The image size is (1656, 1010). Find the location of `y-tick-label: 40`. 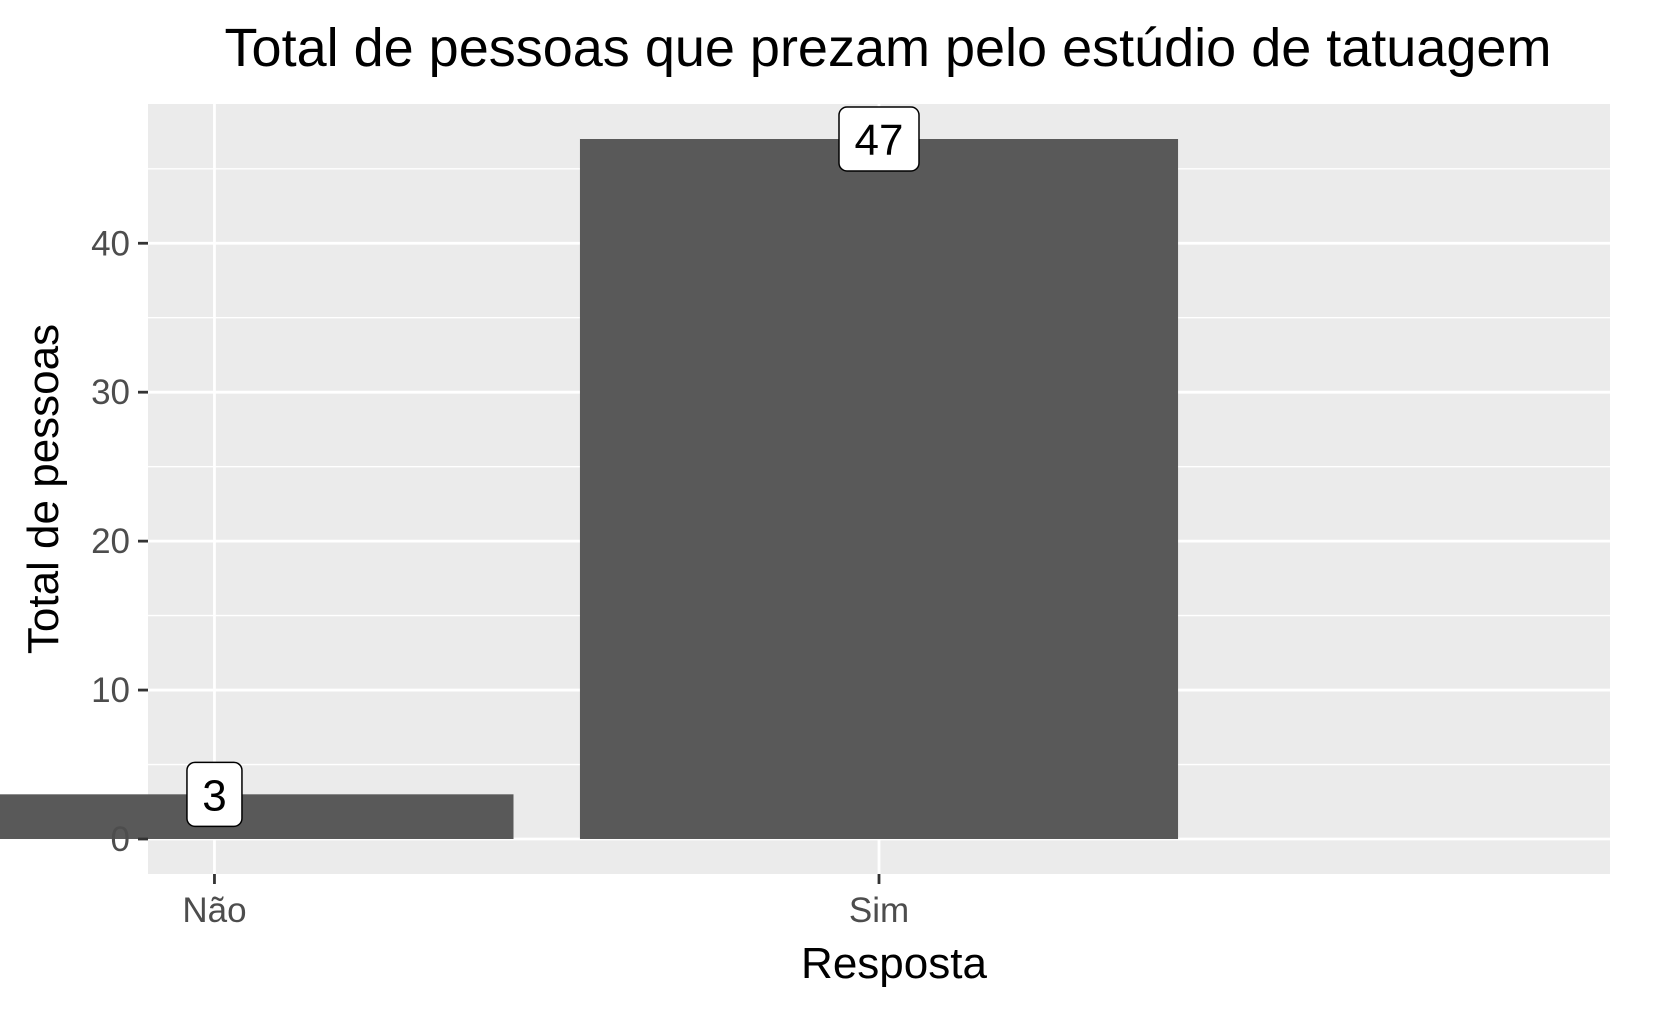

y-tick-label: 40 is located at coordinates (110, 243).